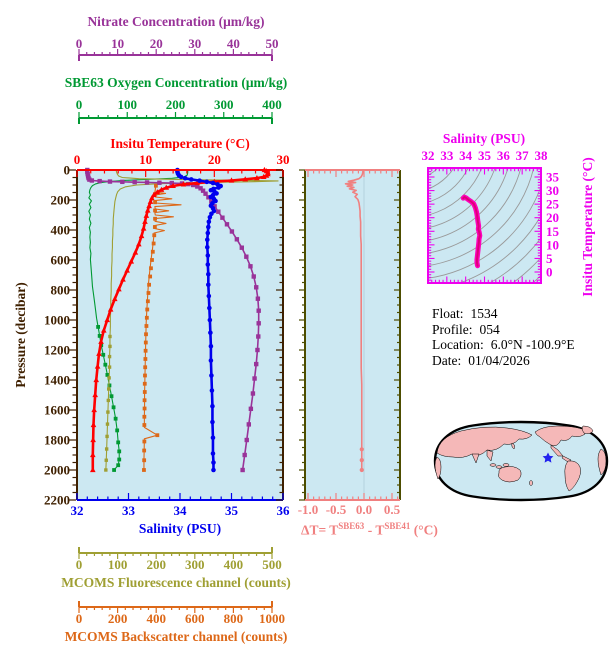 The image size is (609, 663). What do you see at coordinates (272, 564) in the screenshot?
I see `tick-label: 500` at bounding box center [272, 564].